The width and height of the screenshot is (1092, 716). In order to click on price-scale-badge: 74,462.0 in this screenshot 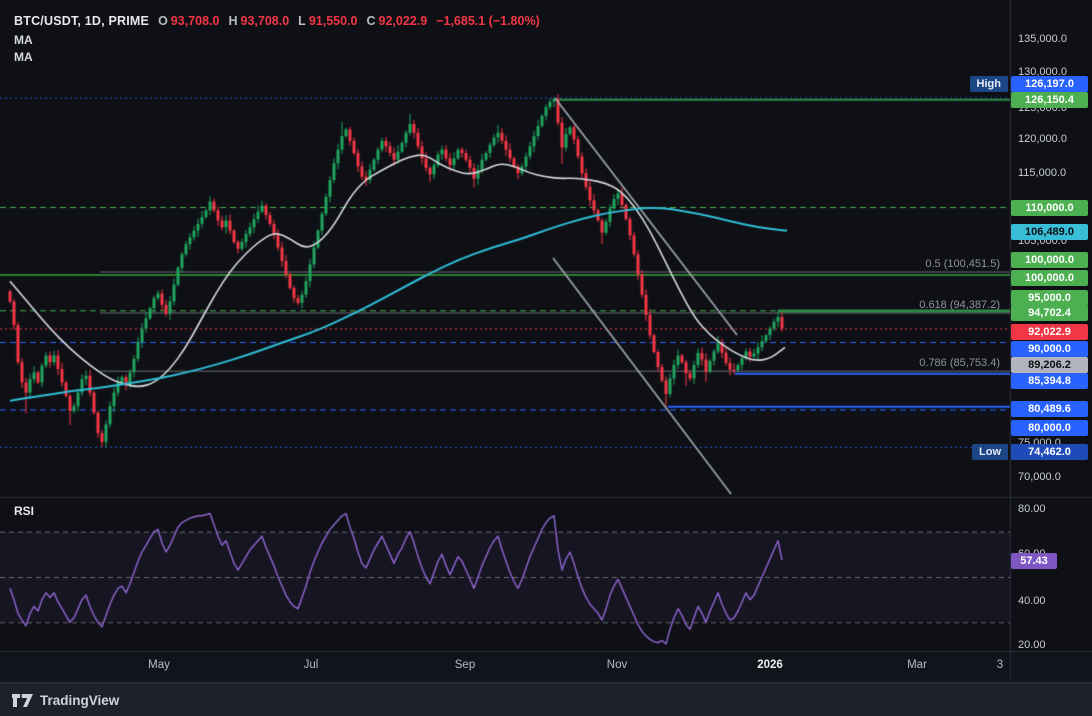, I will do `click(1049, 452)`.